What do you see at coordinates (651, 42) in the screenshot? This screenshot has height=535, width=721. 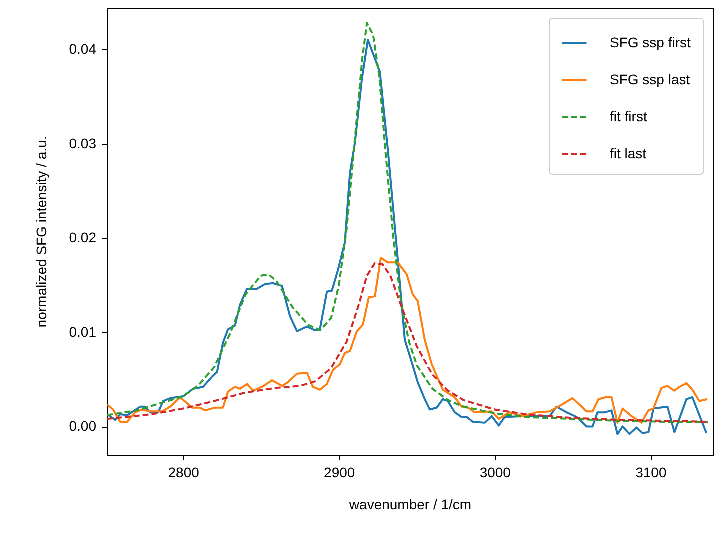 I see `legend-label: SFG ssp first` at bounding box center [651, 42].